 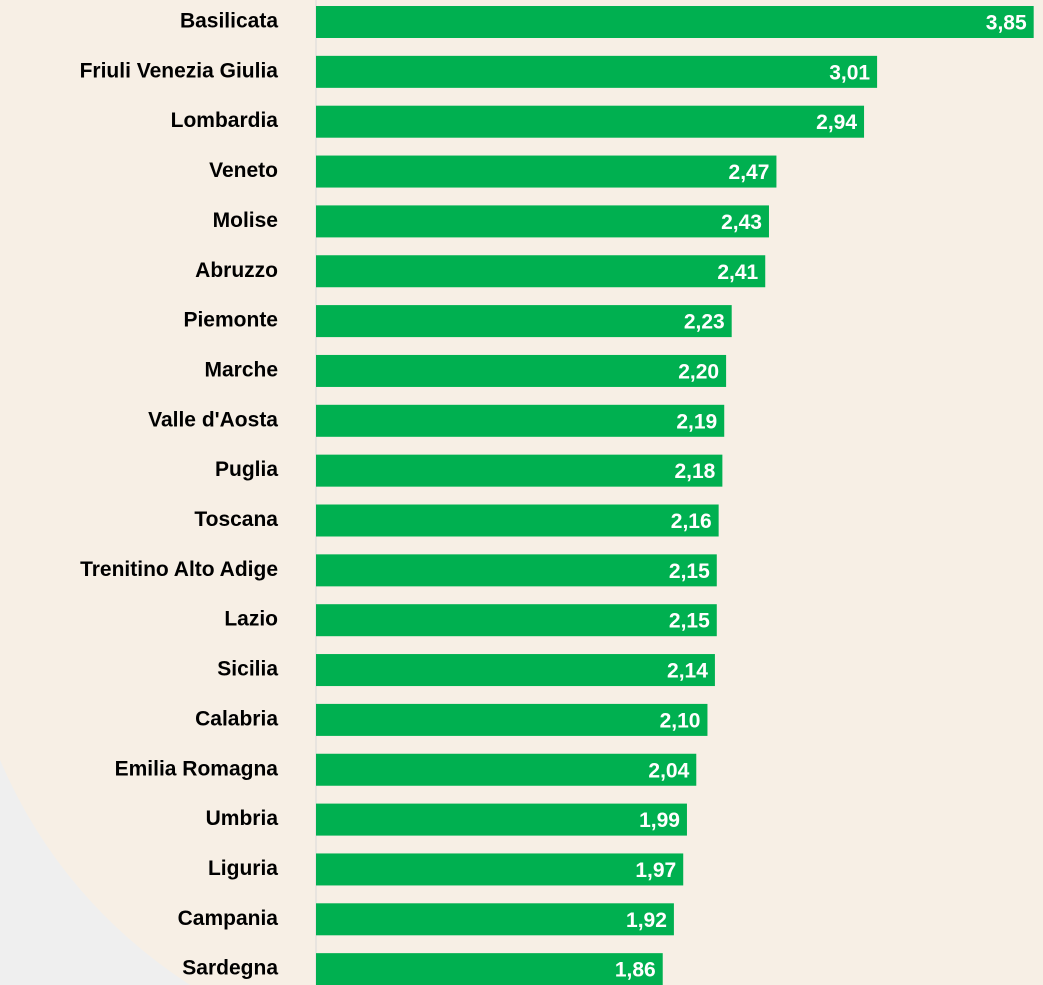 I want to click on y-tick-label: Lazio, so click(x=251, y=619).